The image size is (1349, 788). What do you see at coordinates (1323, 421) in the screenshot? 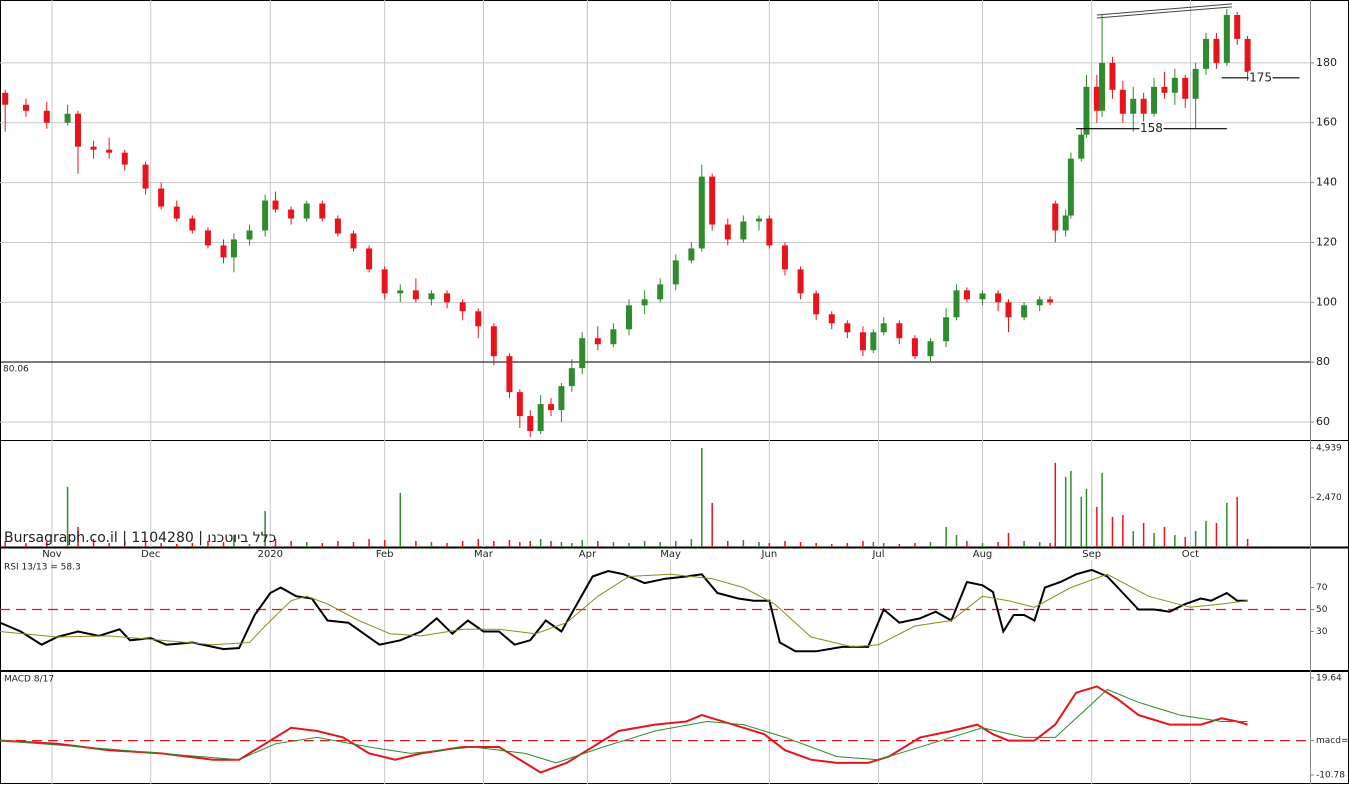
I see `y-tick-label: 60` at bounding box center [1323, 421].